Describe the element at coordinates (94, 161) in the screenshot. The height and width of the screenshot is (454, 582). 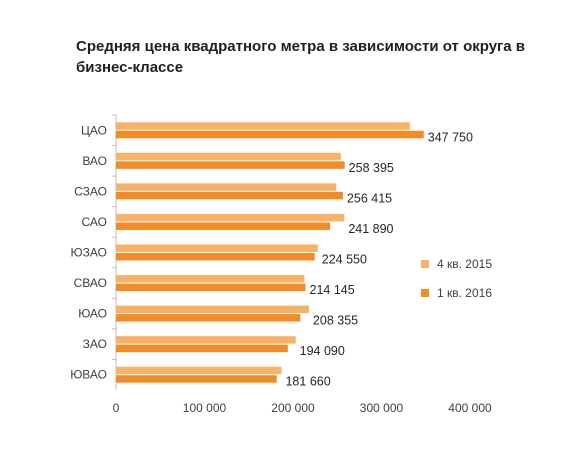
I see `category-label: ВАО` at that location.